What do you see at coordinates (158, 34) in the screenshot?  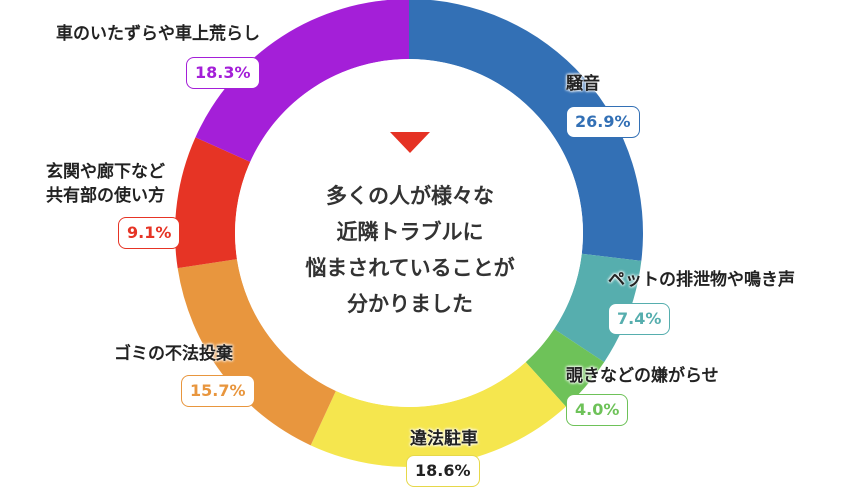 I see `slice-label-car-vandalism: 車のいたずらや車上荒らし` at bounding box center [158, 34].